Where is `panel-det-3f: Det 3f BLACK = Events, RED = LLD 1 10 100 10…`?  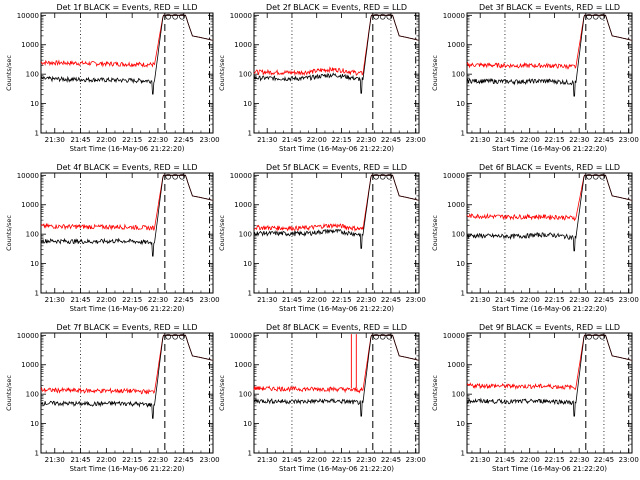 panel-det-3f: Det 3f BLACK = Events, RED = LLD 1 10 100 10… is located at coordinates (535, 78).